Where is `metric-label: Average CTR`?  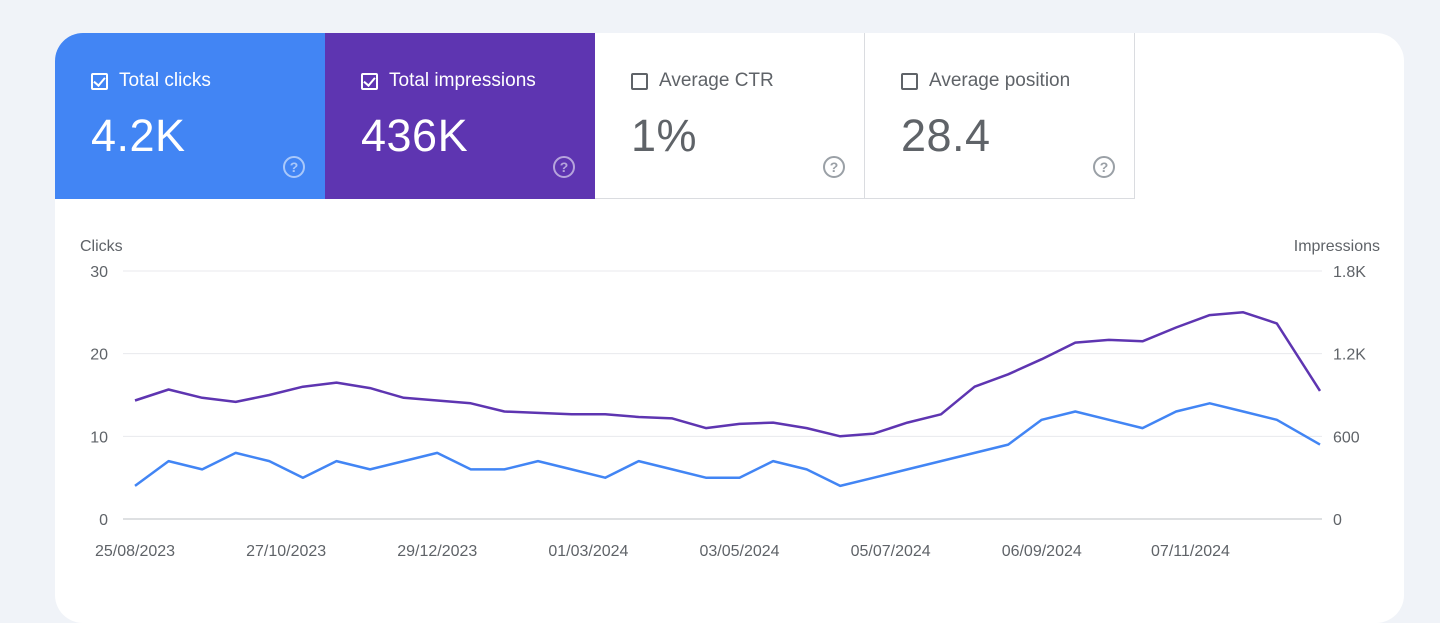 metric-label: Average CTR is located at coordinates (716, 80).